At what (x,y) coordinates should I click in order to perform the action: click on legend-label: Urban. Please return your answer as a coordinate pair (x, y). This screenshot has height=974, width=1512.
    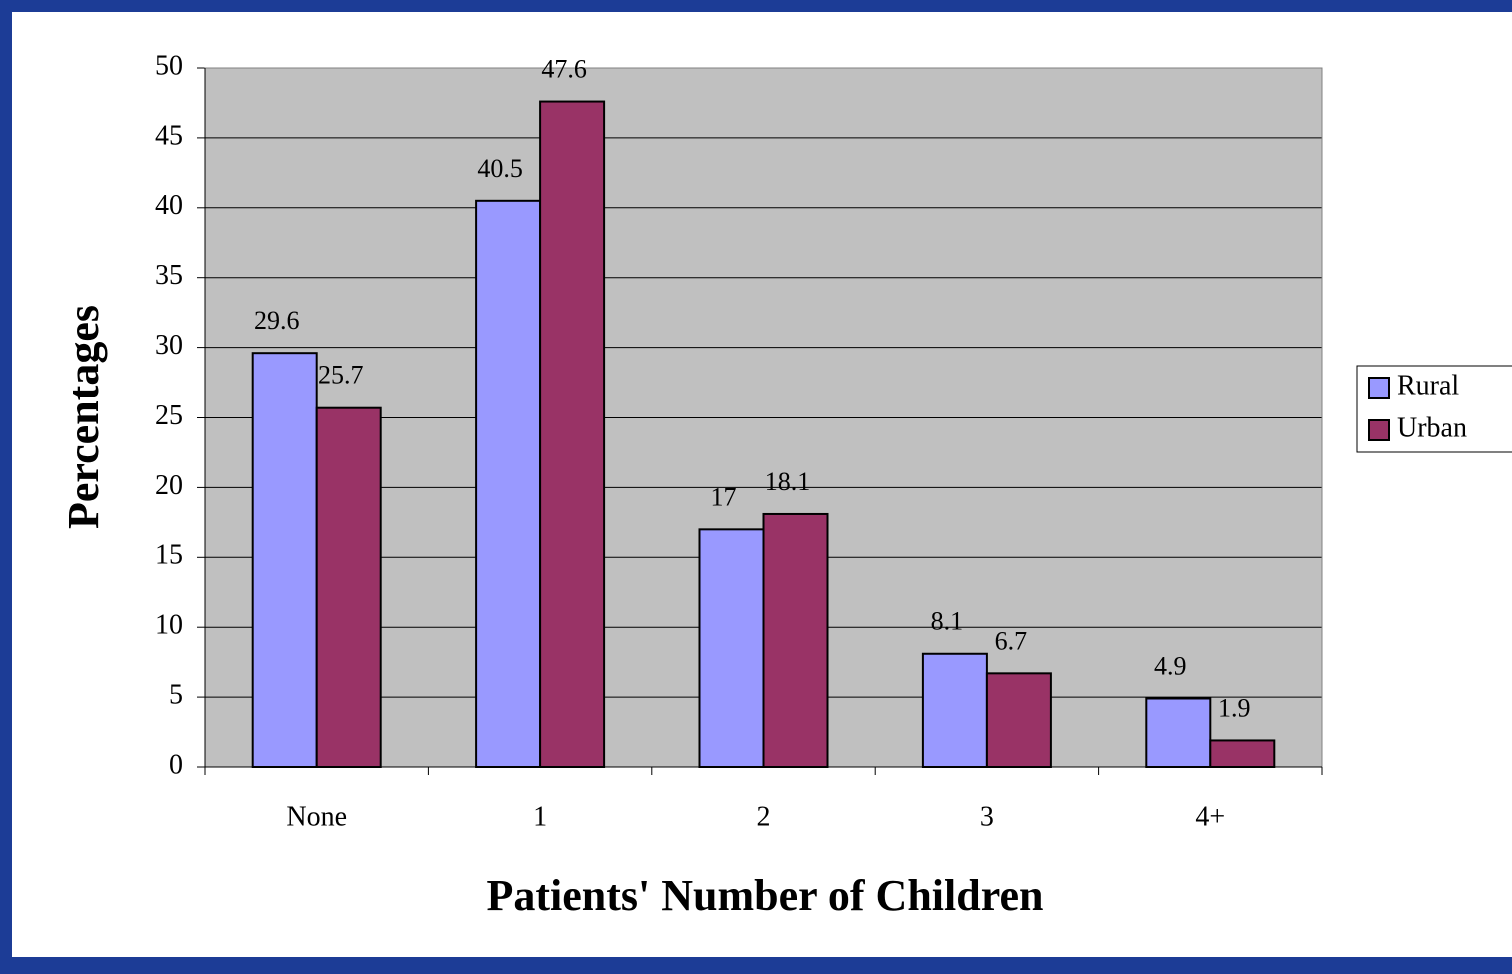
    Looking at the image, I should click on (1432, 427).